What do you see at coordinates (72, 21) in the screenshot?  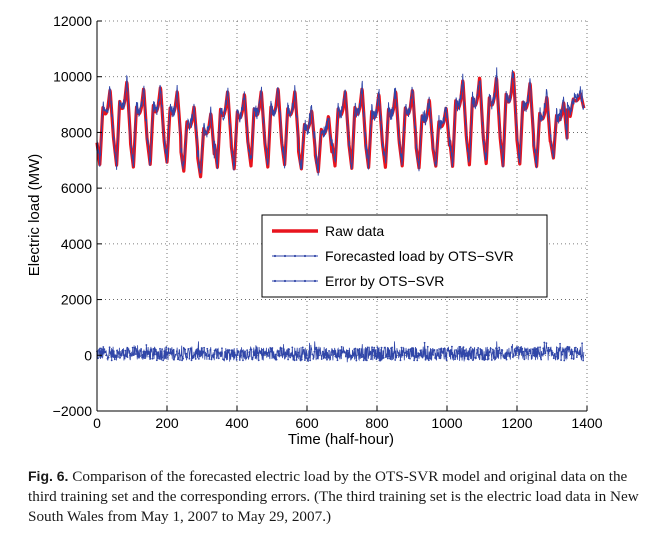 I see `y-tick-label: 12000` at bounding box center [72, 21].